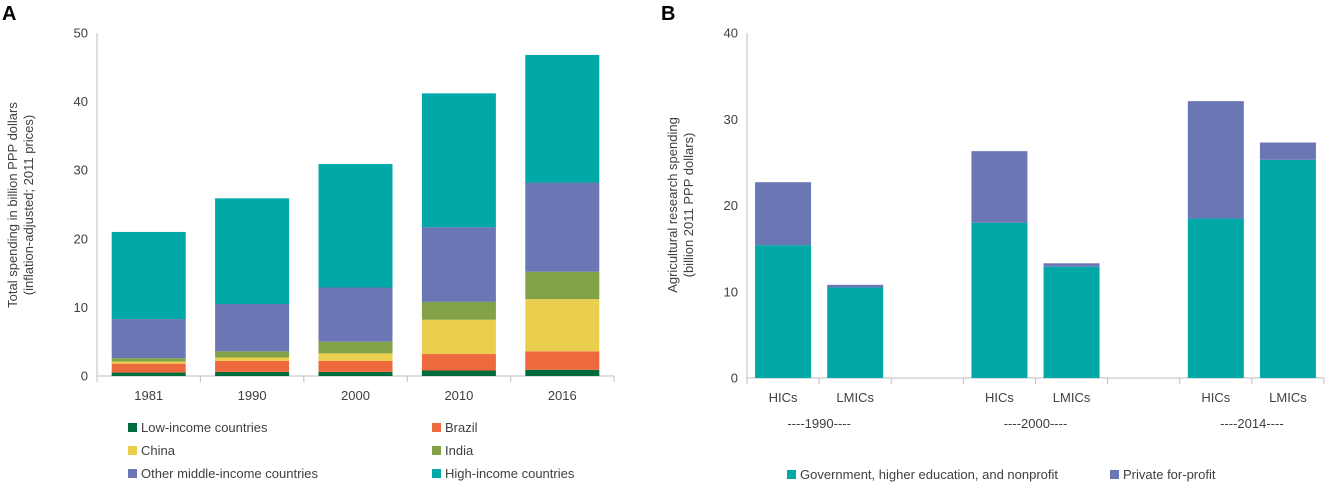  Describe the element at coordinates (510, 473) in the screenshot. I see `panel-a-legend-label-high_income: High-income countries` at that location.